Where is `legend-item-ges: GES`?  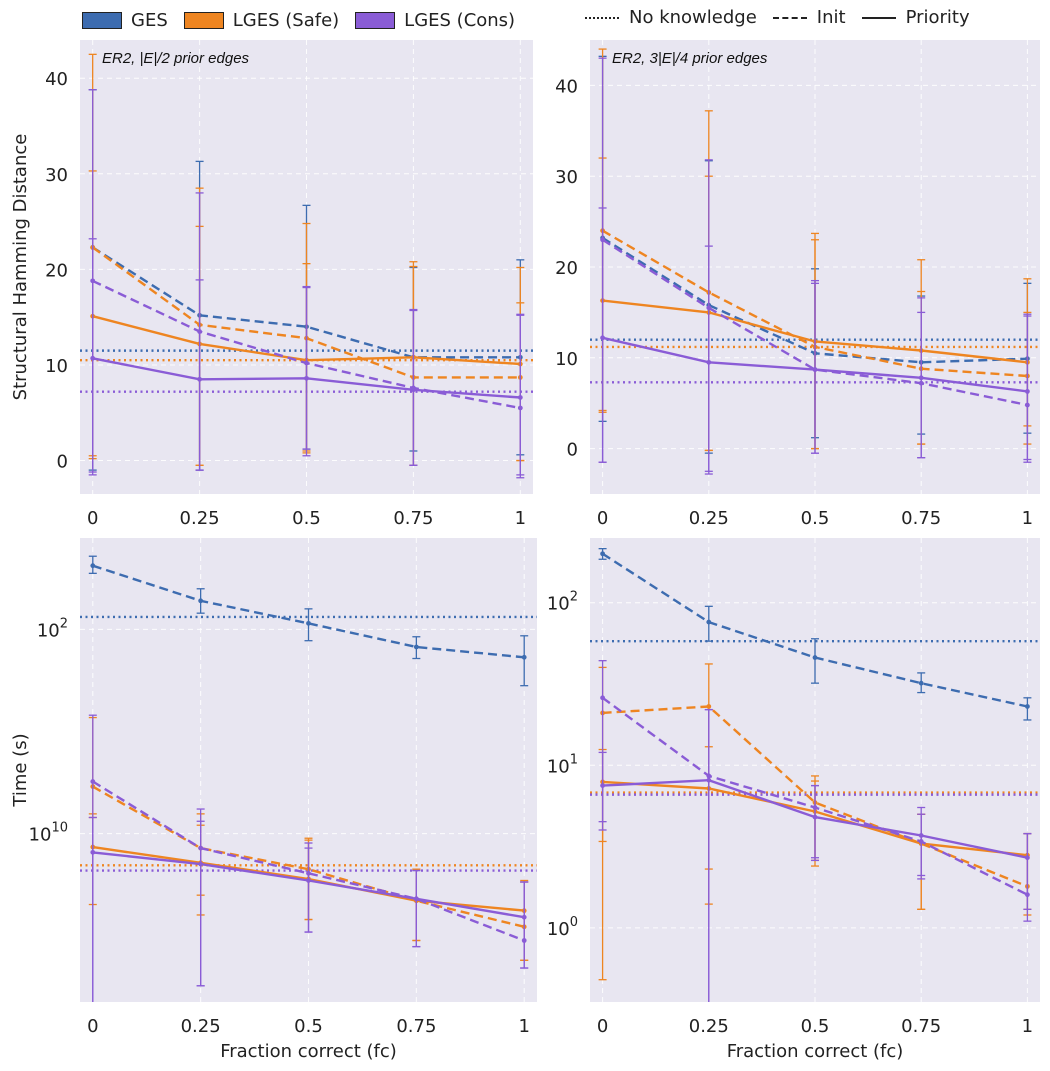
legend-item-ges: GES is located at coordinates (125, 20).